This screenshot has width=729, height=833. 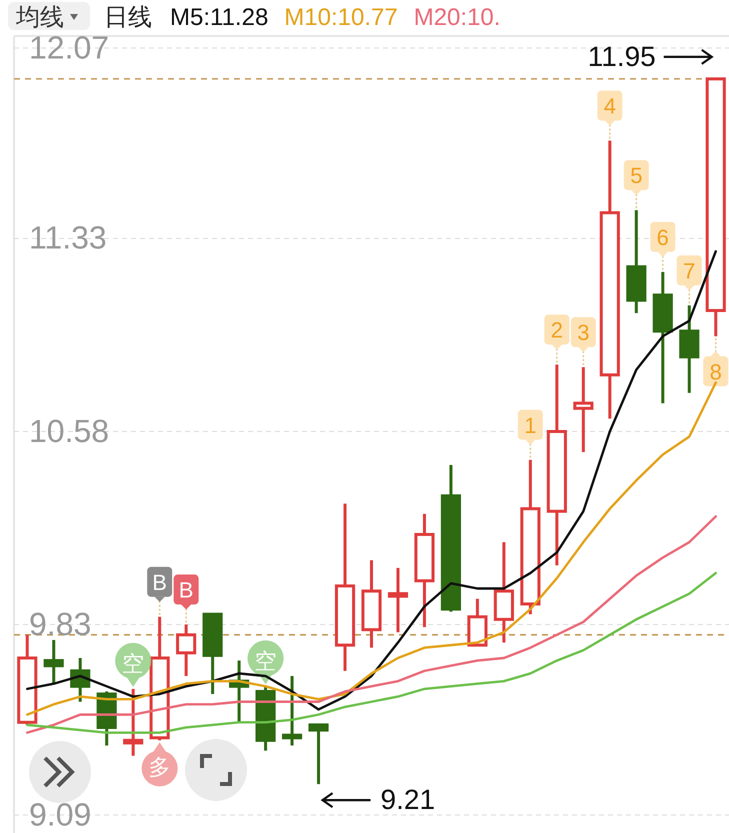 What do you see at coordinates (341, 17) in the screenshot?
I see `text: M10:10.77` at bounding box center [341, 17].